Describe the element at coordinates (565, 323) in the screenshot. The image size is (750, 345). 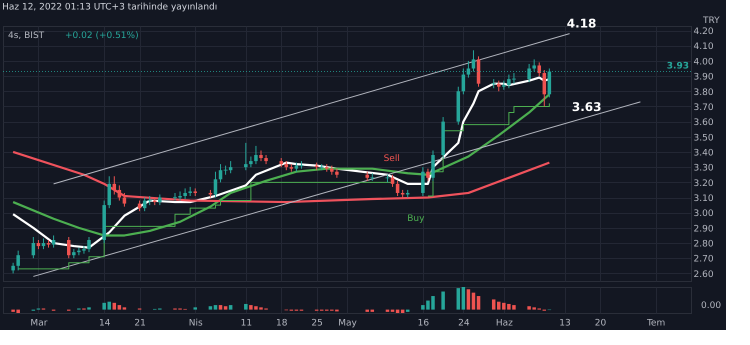
I see `x-tick-label: 13` at that location.